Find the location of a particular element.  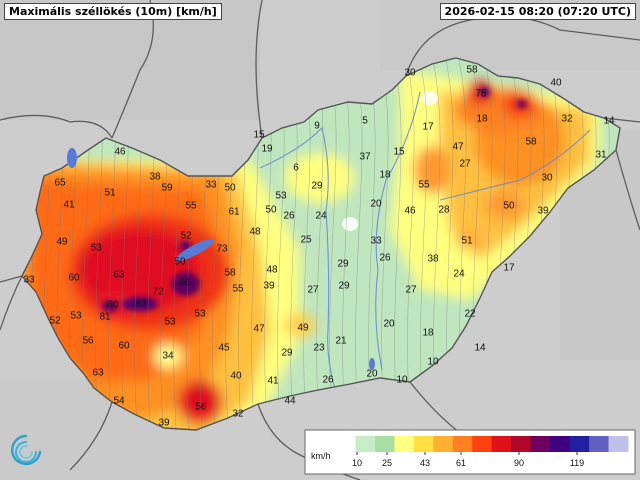

timestamp: 2026-02-15 08:20 (07:20 UTC) is located at coordinates (537, 11).